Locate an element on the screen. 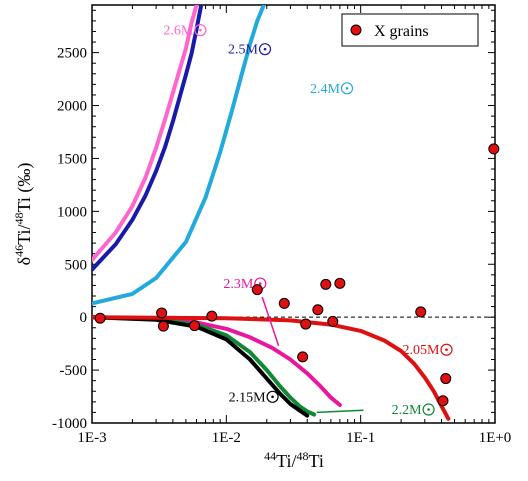  x-tick-label: 1E+0 is located at coordinates (495, 438).